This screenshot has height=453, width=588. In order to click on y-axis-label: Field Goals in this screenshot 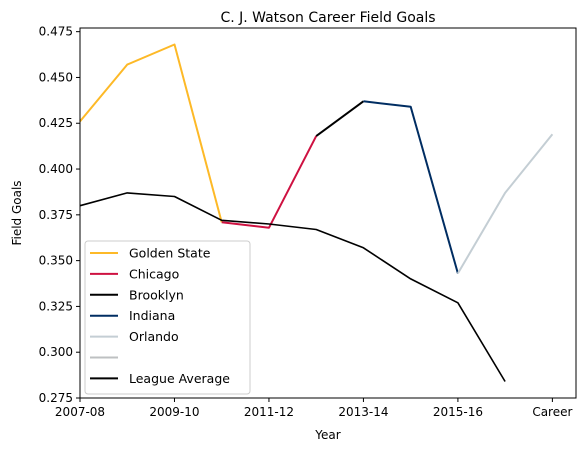, I will do `click(17, 212)`.